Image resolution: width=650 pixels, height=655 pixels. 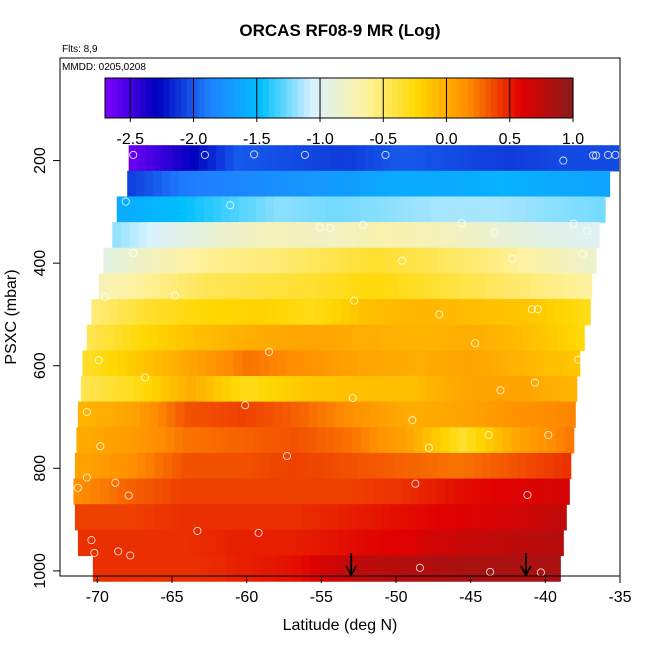 I want to click on colorbar: -2.5 -2.0 -1.5 -1.0 -0.5 0.0 0.5 1.0, so click(x=344, y=112).